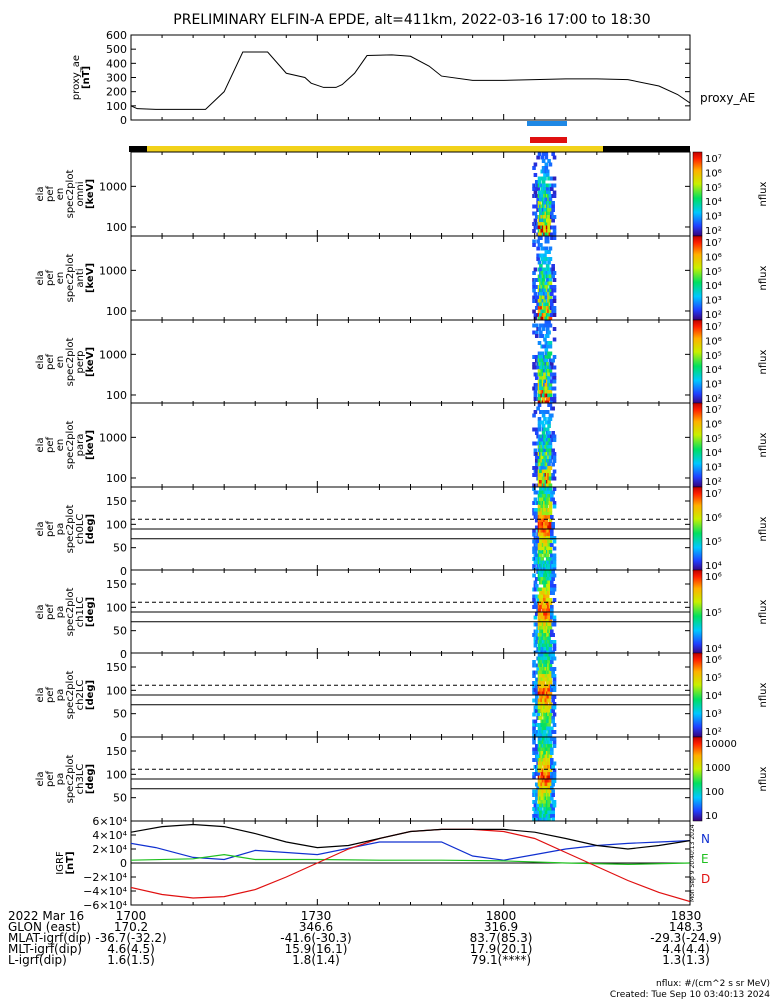  I want to click on footer-value: 170.2, so click(131, 927).